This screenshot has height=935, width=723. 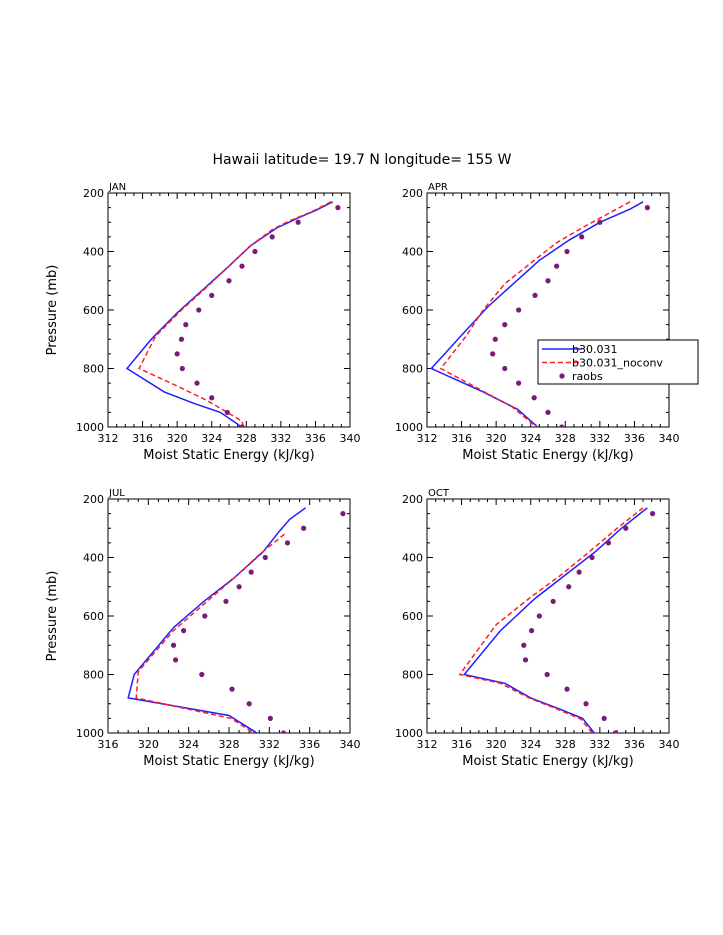 I want to click on legend-label: raobs, so click(x=587, y=376).